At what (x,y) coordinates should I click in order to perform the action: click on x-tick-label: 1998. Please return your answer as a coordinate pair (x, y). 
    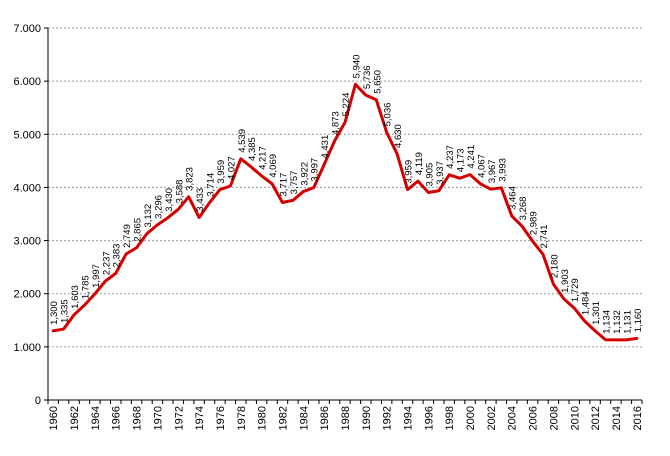
    Looking at the image, I should click on (450, 418).